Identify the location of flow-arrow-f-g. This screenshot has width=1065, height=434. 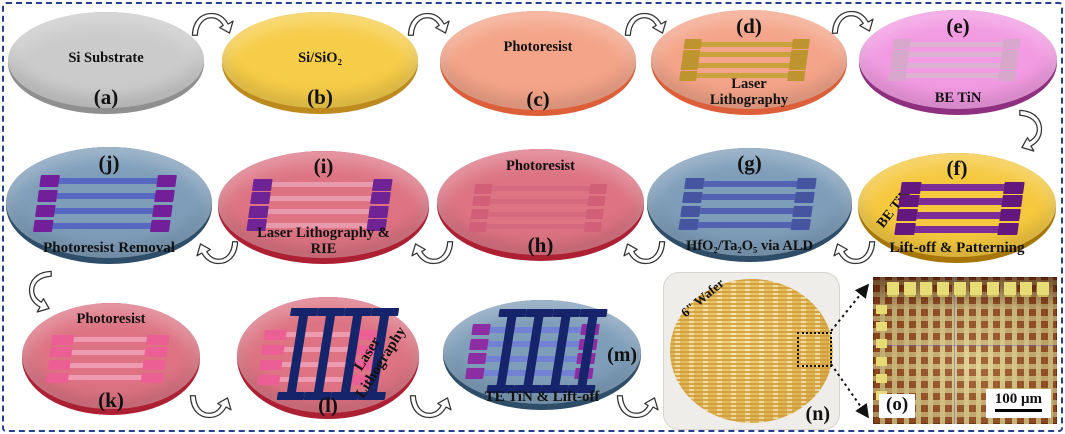
(854, 253).